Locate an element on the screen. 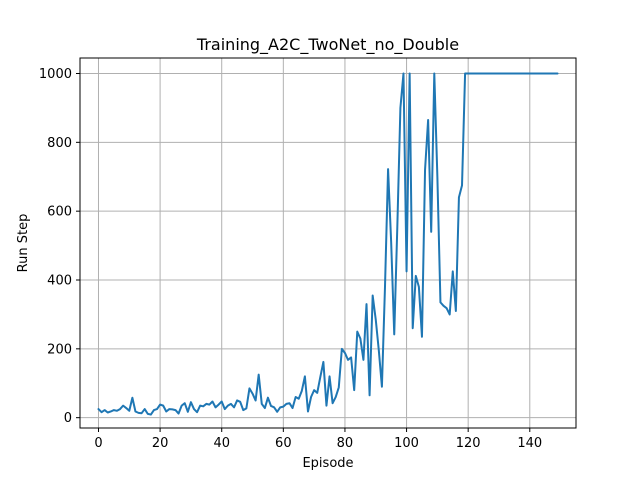 The image size is (640, 480). y-tick-label: 0 is located at coordinates (68, 418).